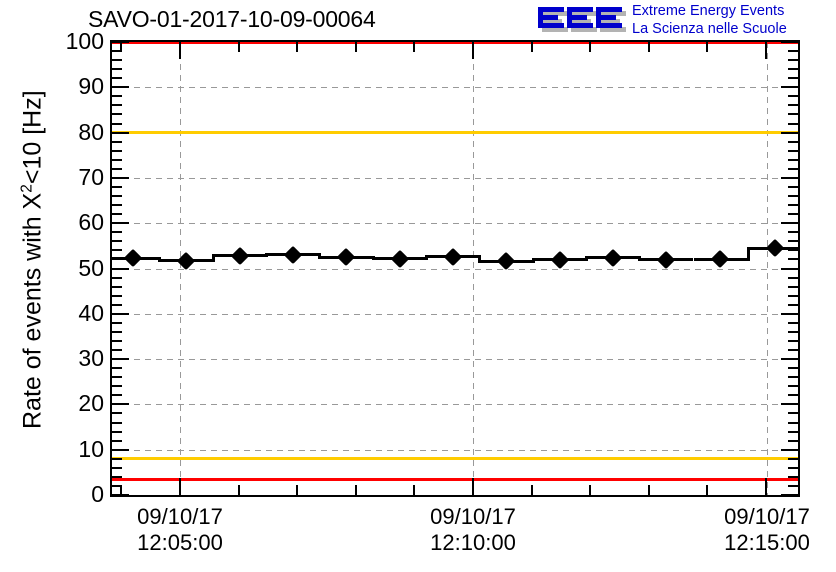 The height and width of the screenshot is (572, 836). I want to click on x-tick-label-time: 12:05:00, so click(180, 542).